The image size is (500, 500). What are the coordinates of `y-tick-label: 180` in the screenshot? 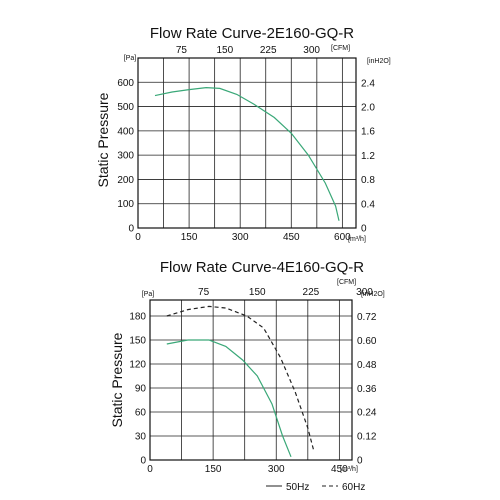 It's located at (137, 317).